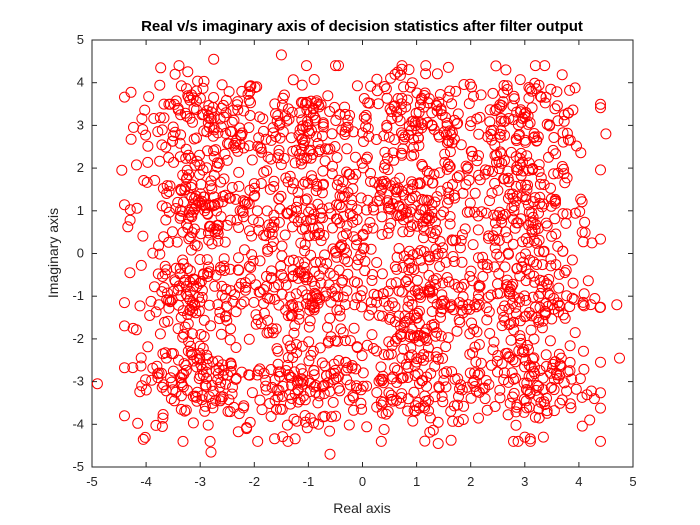  Describe the element at coordinates (578, 481) in the screenshot. I see `x-tick-label: 4` at that location.